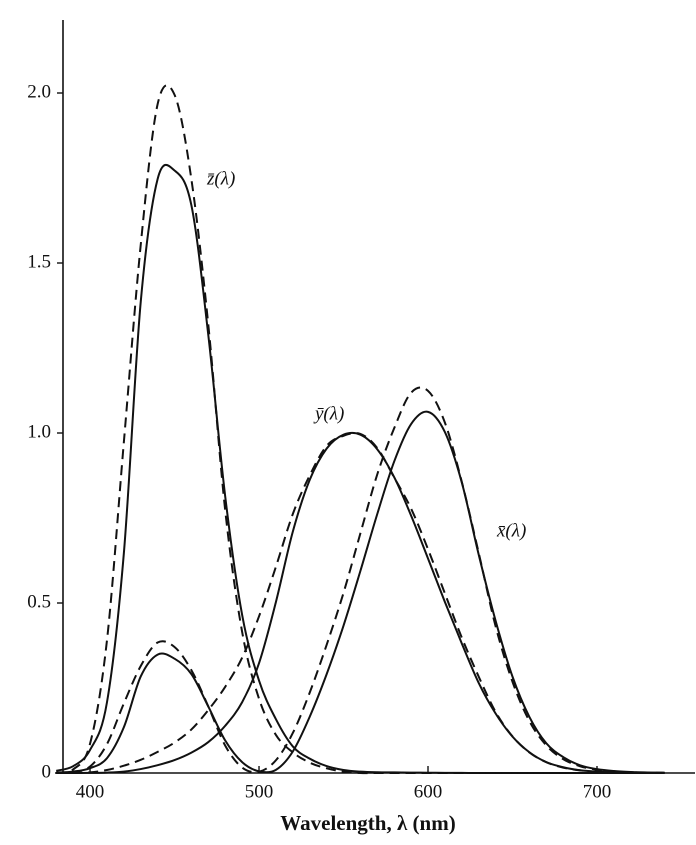  Describe the element at coordinates (511, 530) in the screenshot. I see `curve-label: x̄(λ)` at that location.